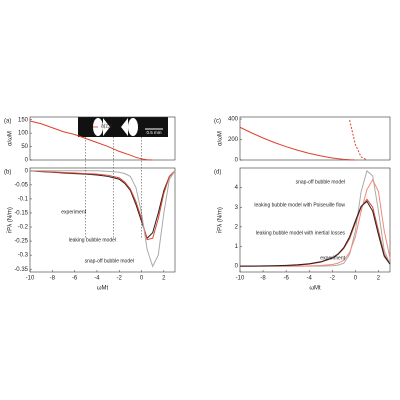 This screenshot has width=400, height=400. What do you see at coordinates (217, 173) in the screenshot?
I see `panel-label: (d)` at bounding box center [217, 173].